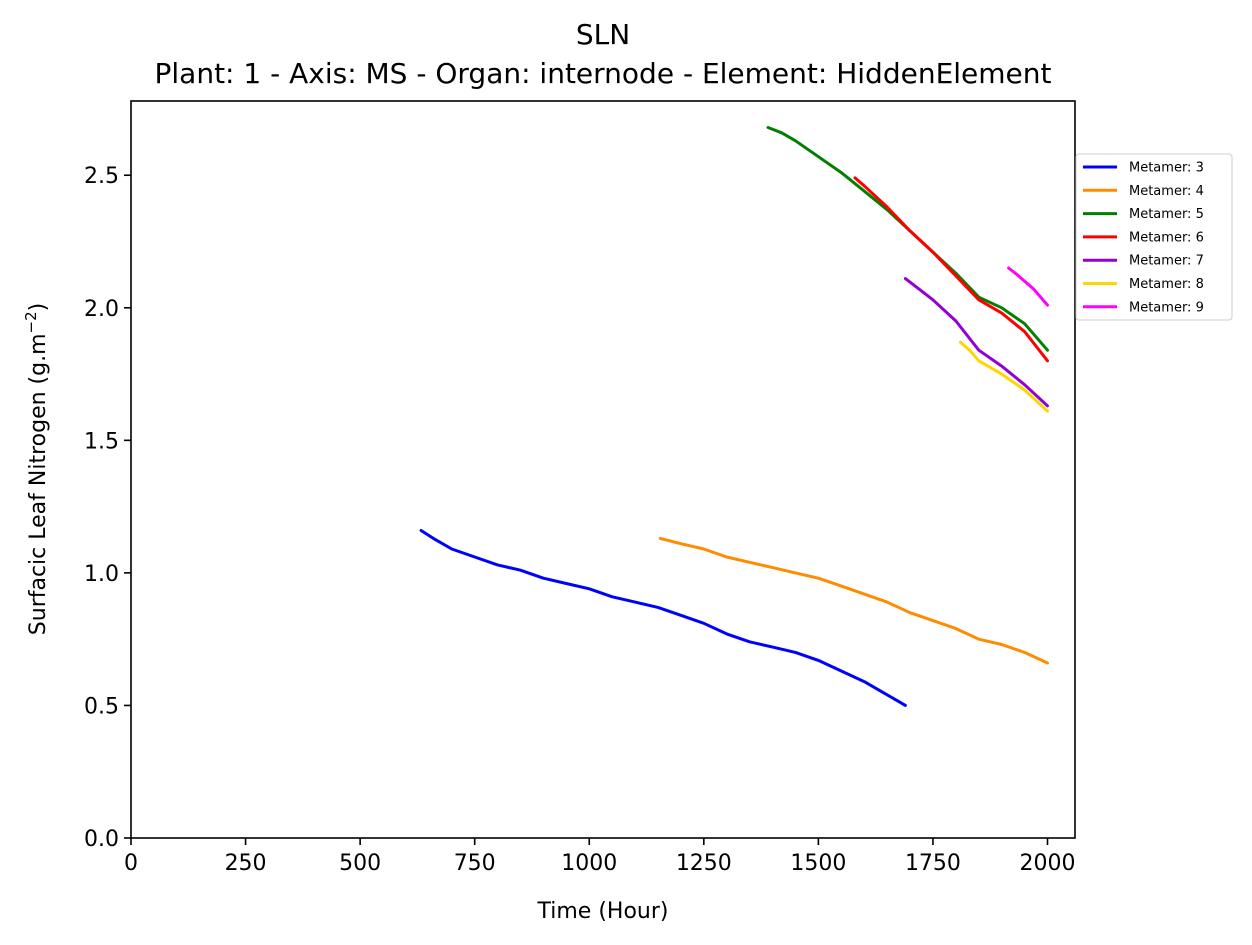 This screenshot has height=945, width=1252. Describe the element at coordinates (704, 863) in the screenshot. I see `x-tick-label: 1250` at that location.